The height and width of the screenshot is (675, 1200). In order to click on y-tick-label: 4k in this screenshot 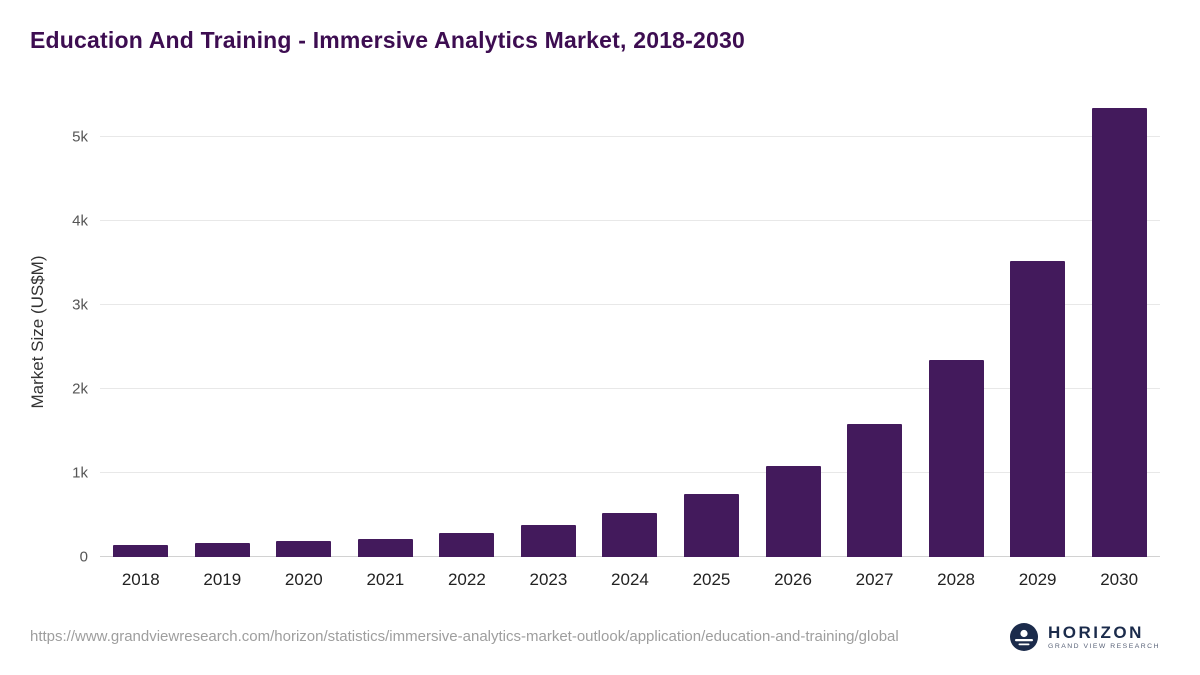, I will do `click(80, 221)`.